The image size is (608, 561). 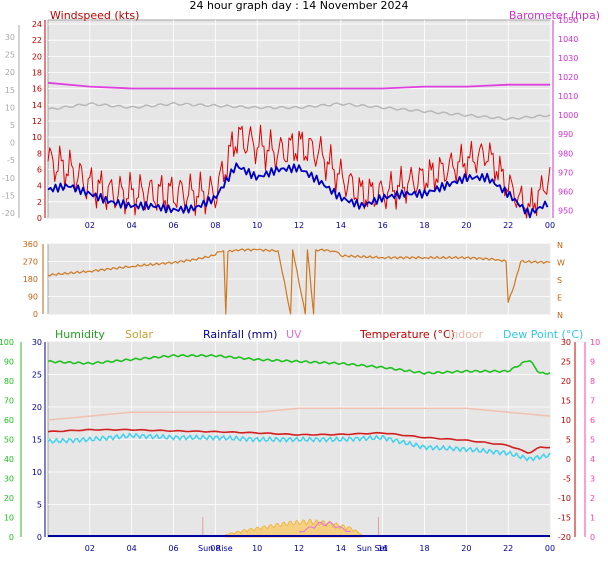 I want to click on y-tick-windspeed-22: 22, so click(x=37, y=40).